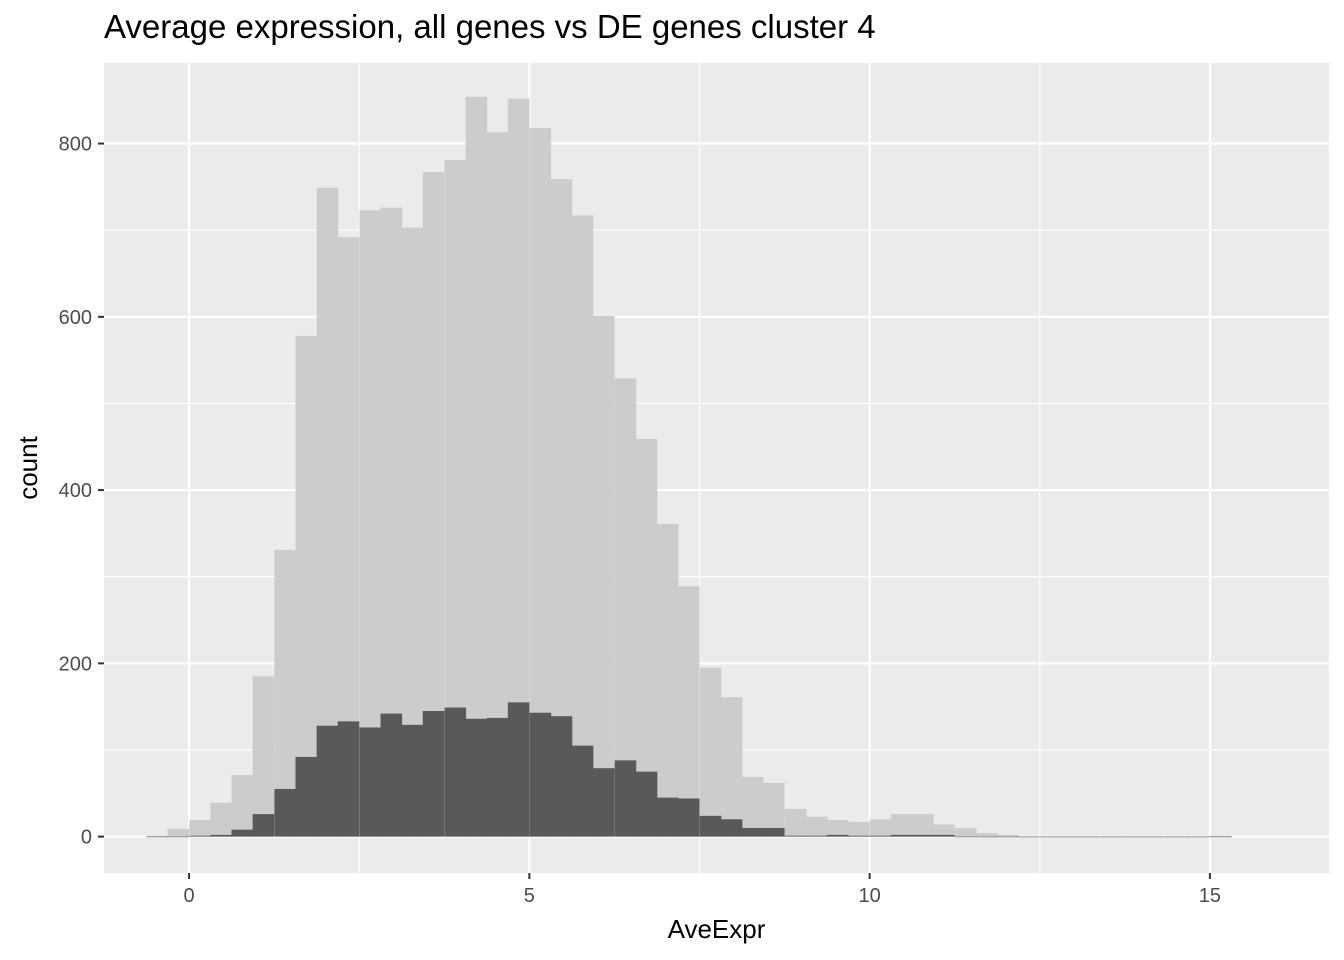  What do you see at coordinates (189, 896) in the screenshot?
I see `x-tick-label: 0` at bounding box center [189, 896].